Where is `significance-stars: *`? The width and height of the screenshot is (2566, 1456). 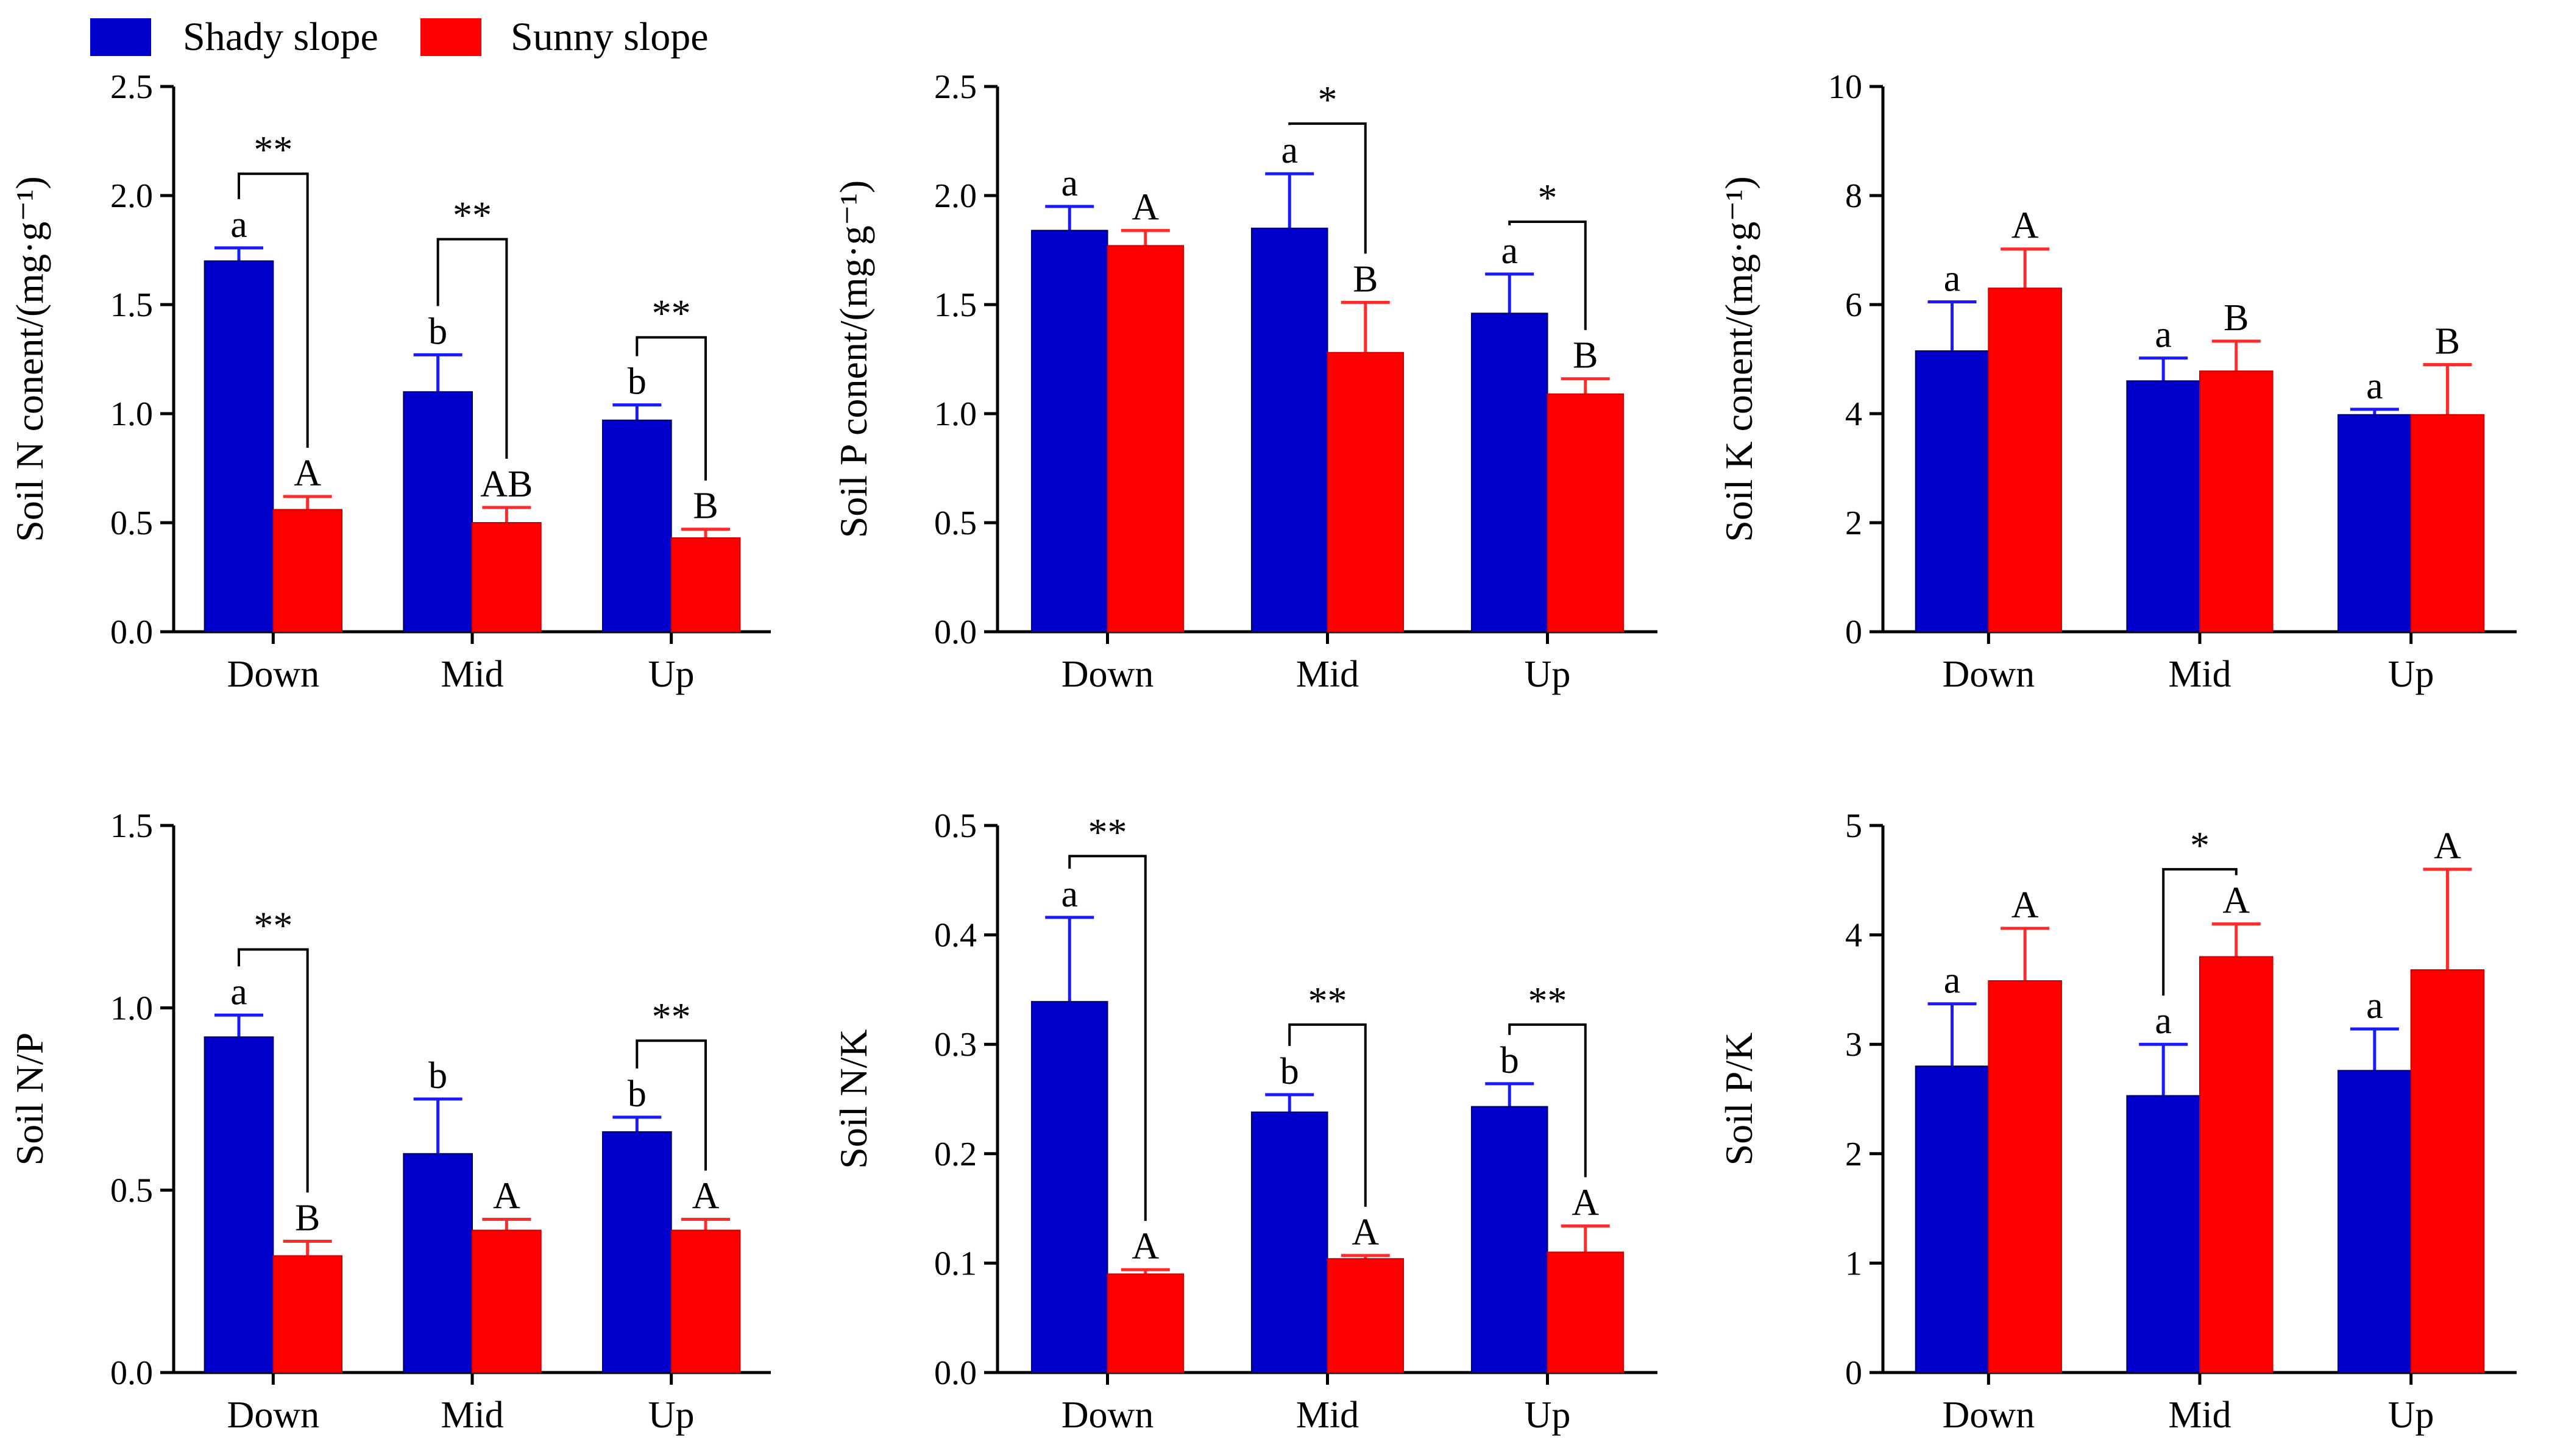
significance-stars: * is located at coordinates (1548, 197).